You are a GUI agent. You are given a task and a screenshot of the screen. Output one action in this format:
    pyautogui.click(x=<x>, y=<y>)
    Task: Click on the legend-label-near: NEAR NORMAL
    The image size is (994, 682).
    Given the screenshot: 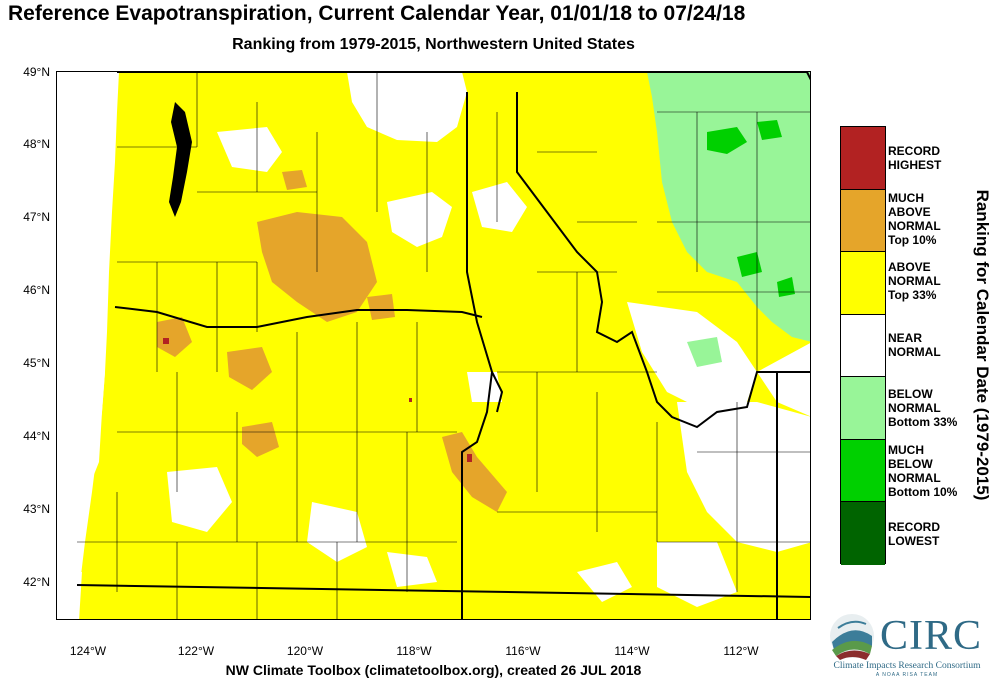 What is the action you would take?
    pyautogui.click(x=914, y=345)
    